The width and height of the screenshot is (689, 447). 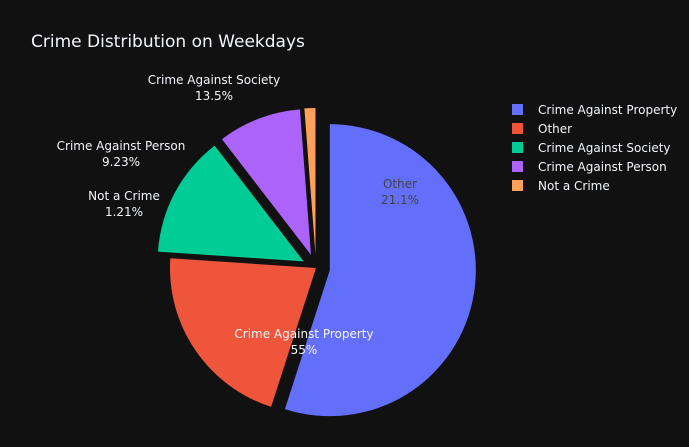 I want to click on pie-slice-not-a-crime, so click(x=310, y=181).